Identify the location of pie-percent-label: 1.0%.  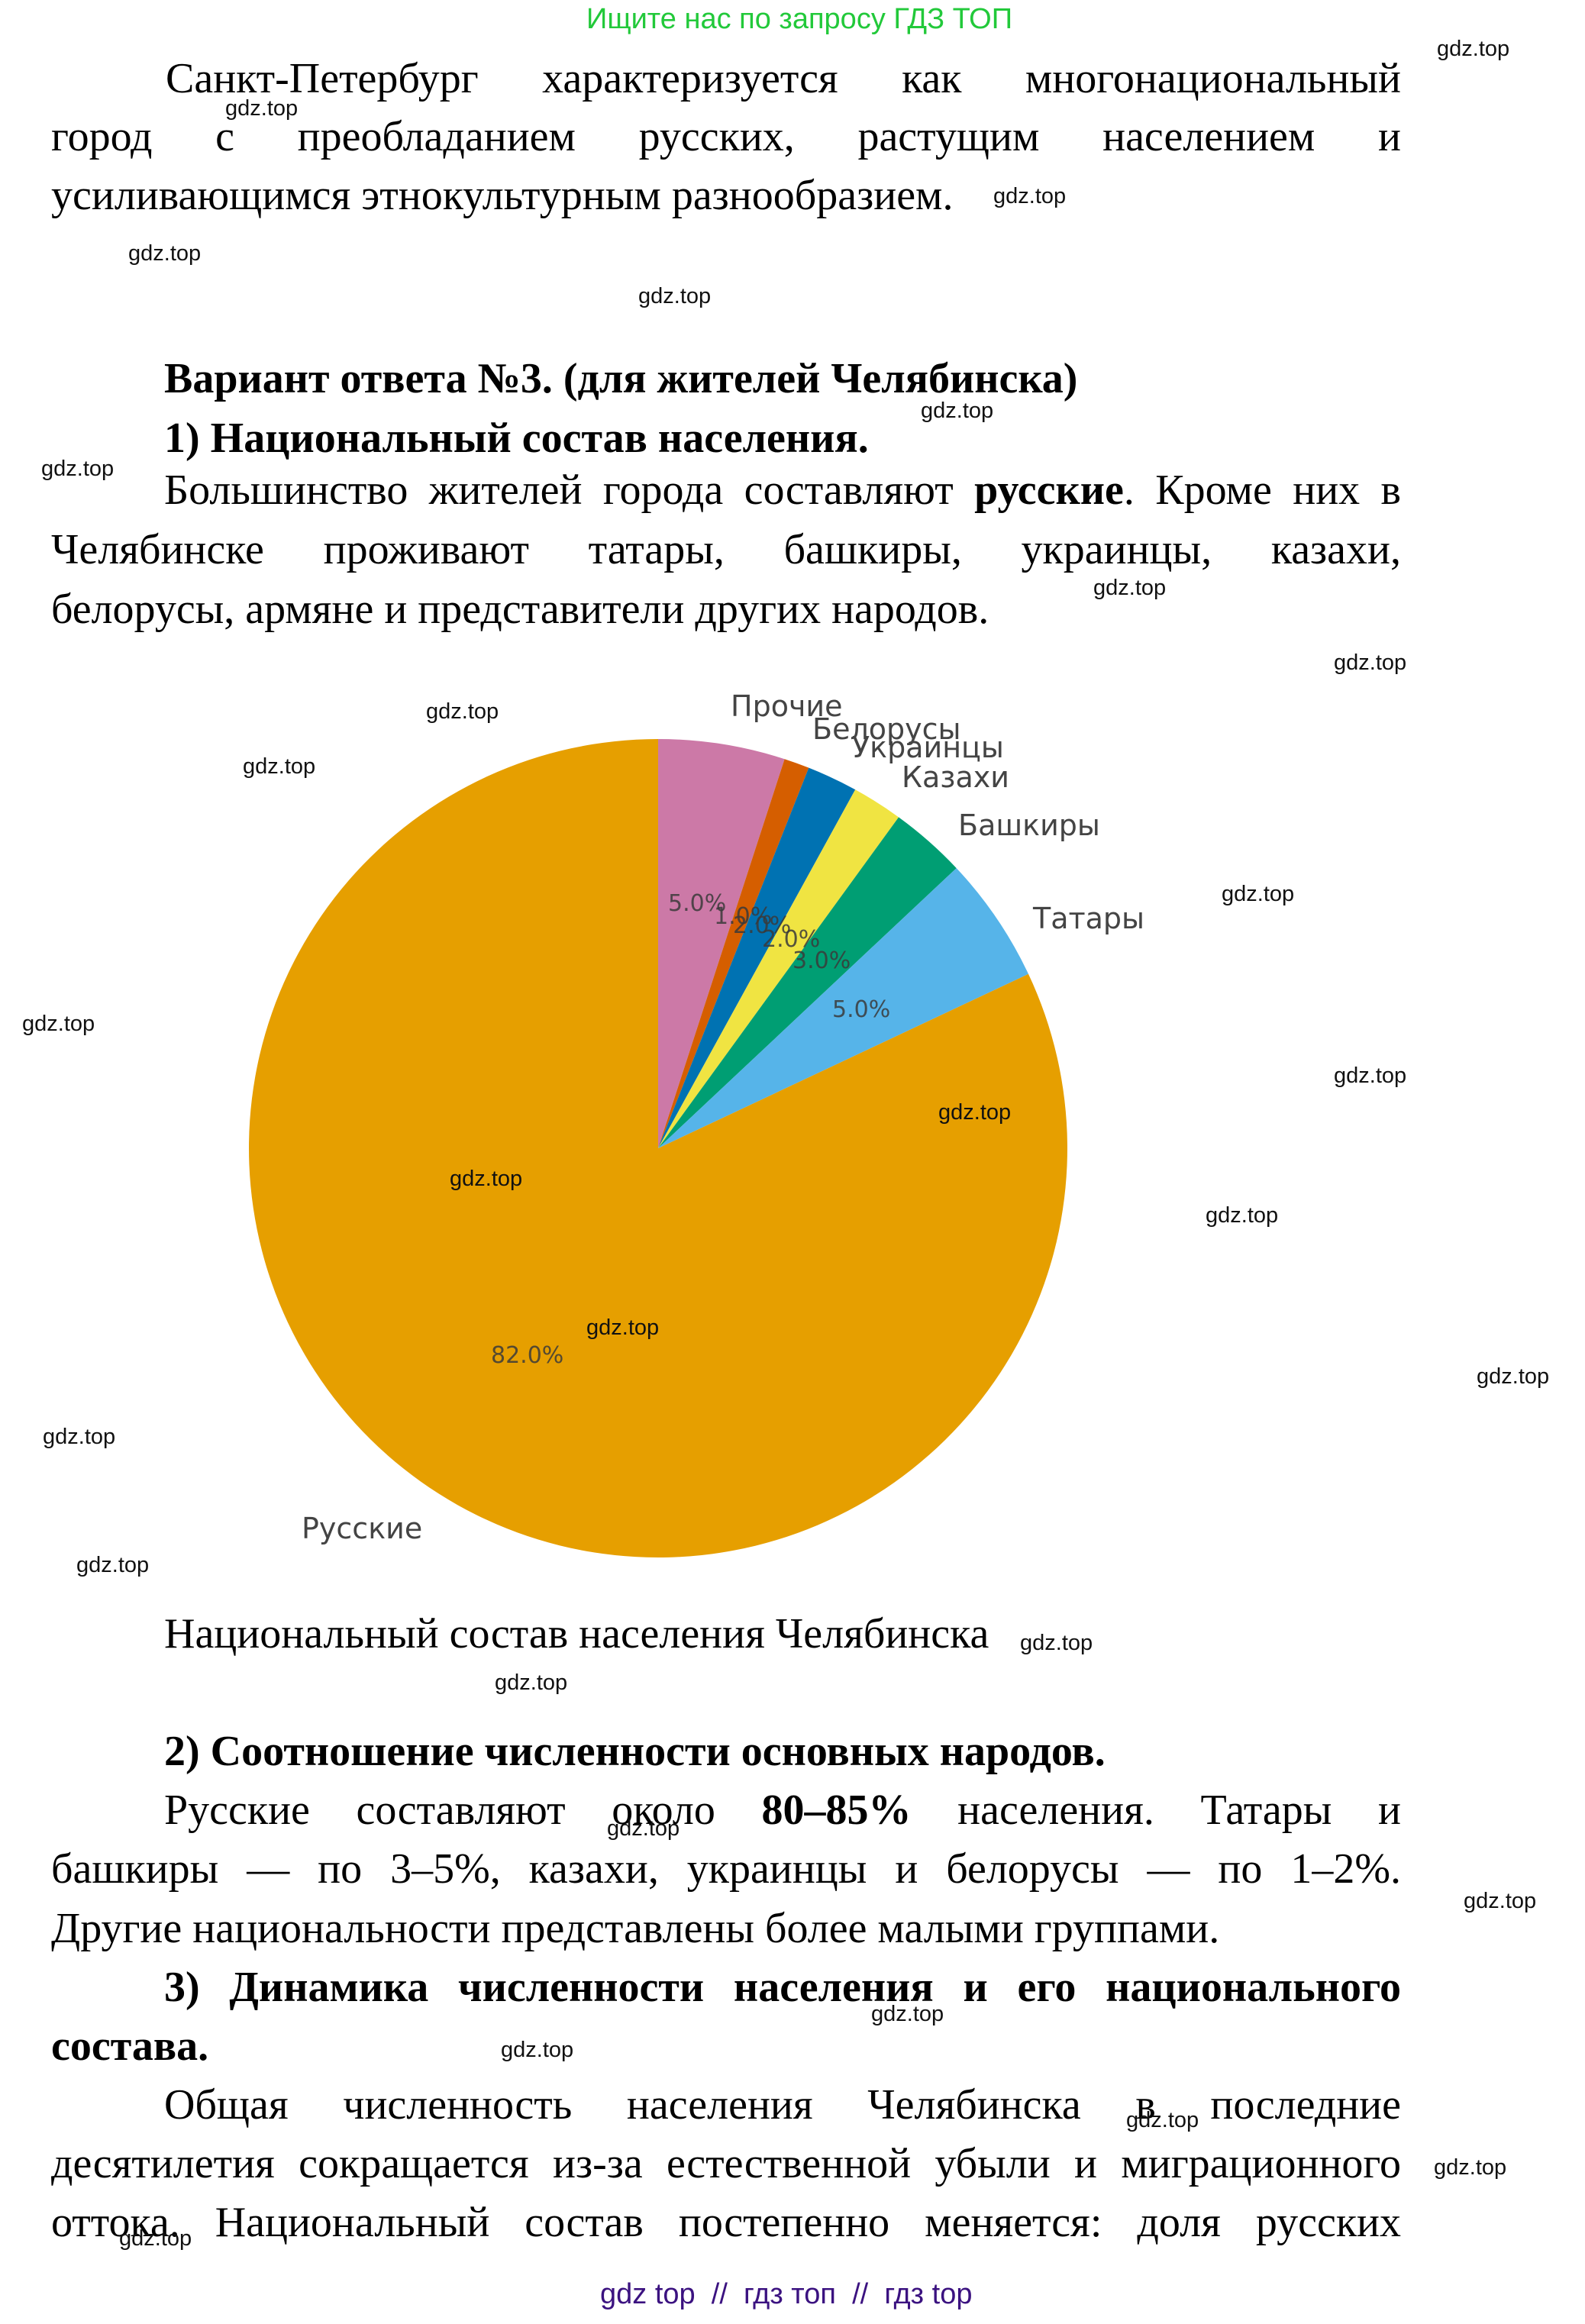
(743, 916).